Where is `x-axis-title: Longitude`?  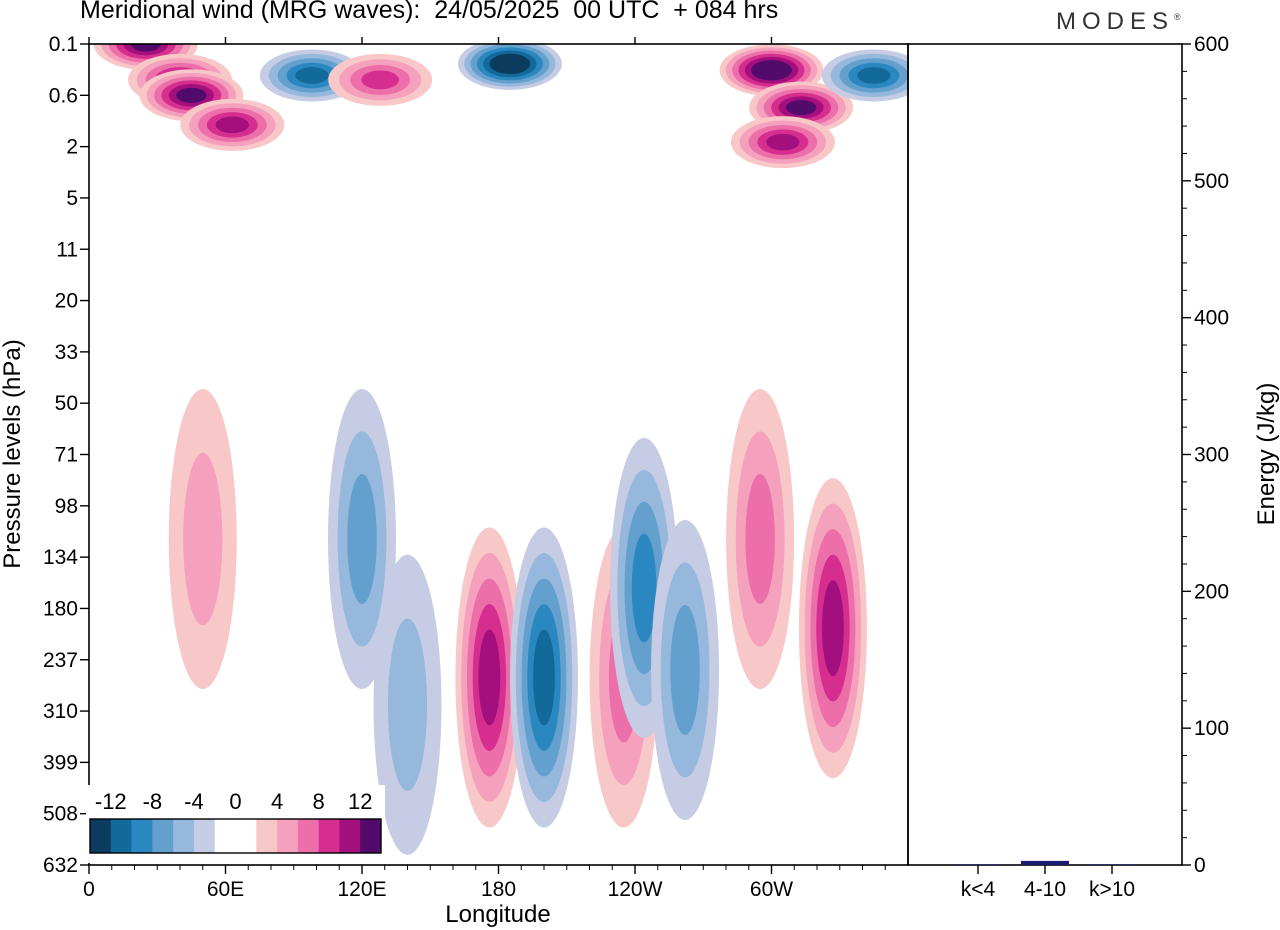 x-axis-title: Longitude is located at coordinates (497, 914).